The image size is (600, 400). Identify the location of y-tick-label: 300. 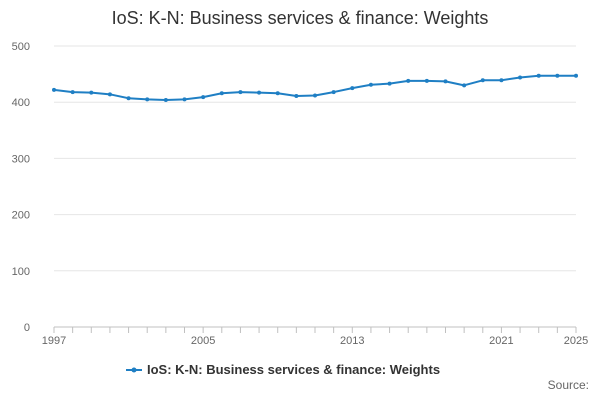
(21, 159).